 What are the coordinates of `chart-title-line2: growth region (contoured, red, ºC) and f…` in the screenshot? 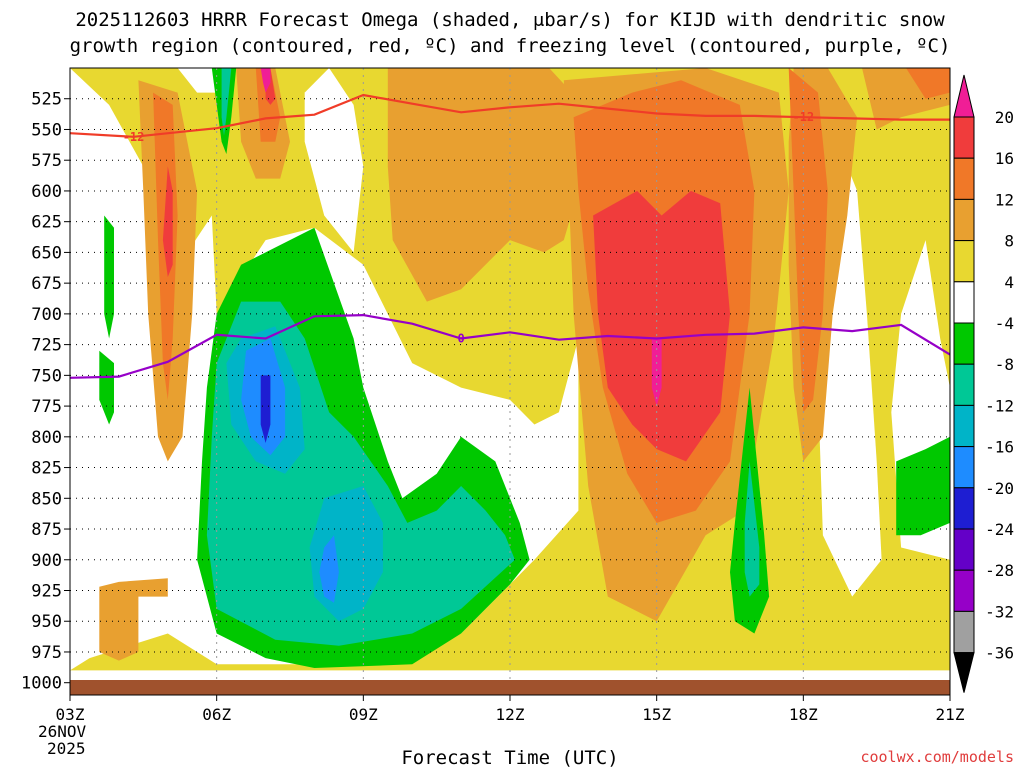 It's located at (510, 46).